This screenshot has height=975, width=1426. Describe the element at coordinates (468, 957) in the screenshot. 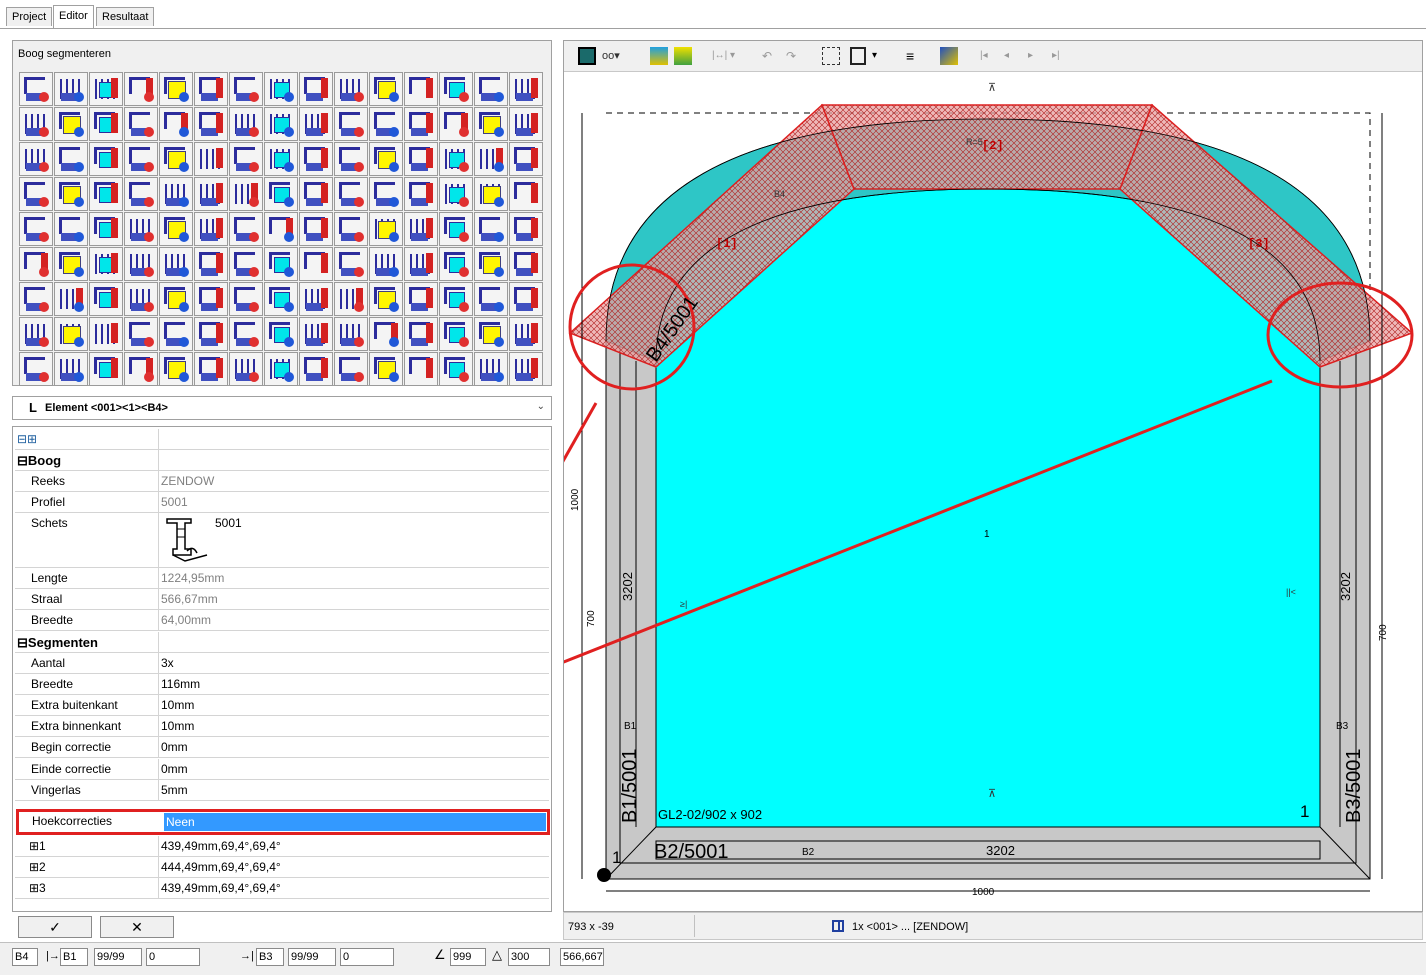

I see `angle-field: 999` at that location.